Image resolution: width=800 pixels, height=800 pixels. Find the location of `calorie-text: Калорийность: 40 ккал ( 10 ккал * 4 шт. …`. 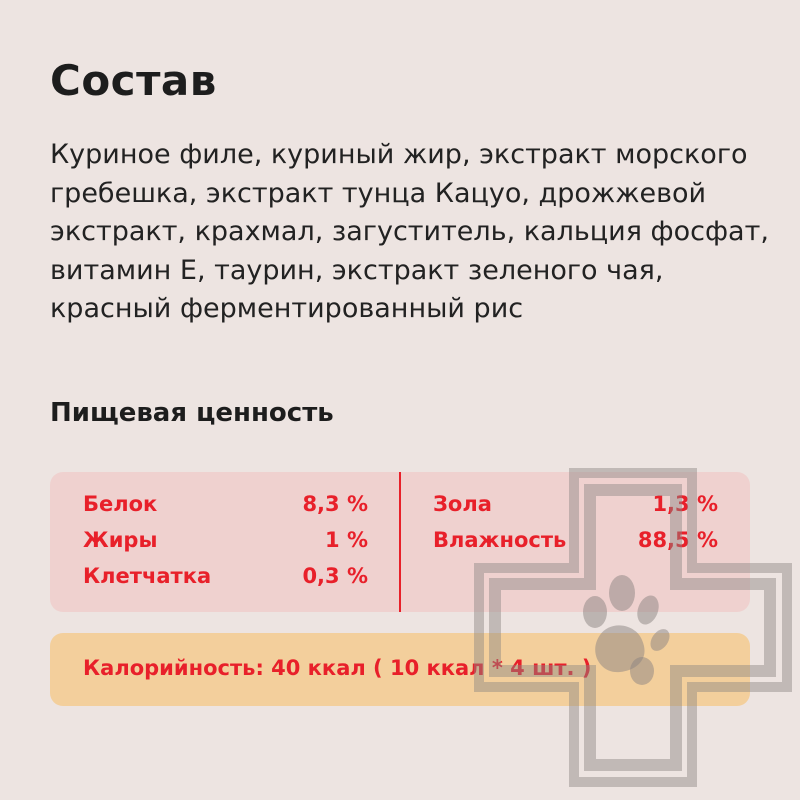

calorie-text: Калорийность: 40 ккал ( 10 ккал * 4 шт. … is located at coordinates (337, 668).